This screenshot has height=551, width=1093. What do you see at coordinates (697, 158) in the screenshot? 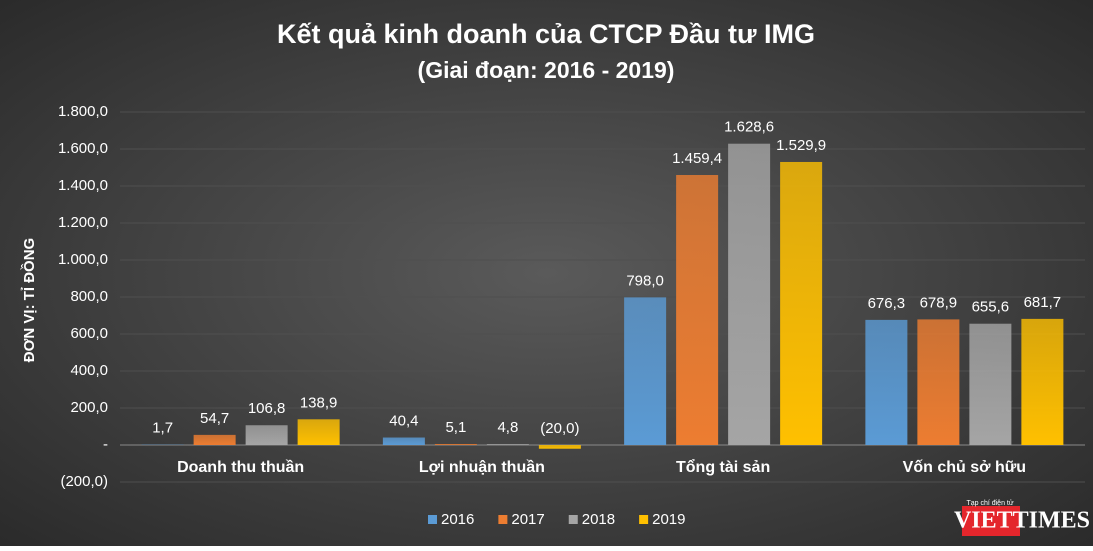
I see `value-label: 1.459,4` at bounding box center [697, 158].